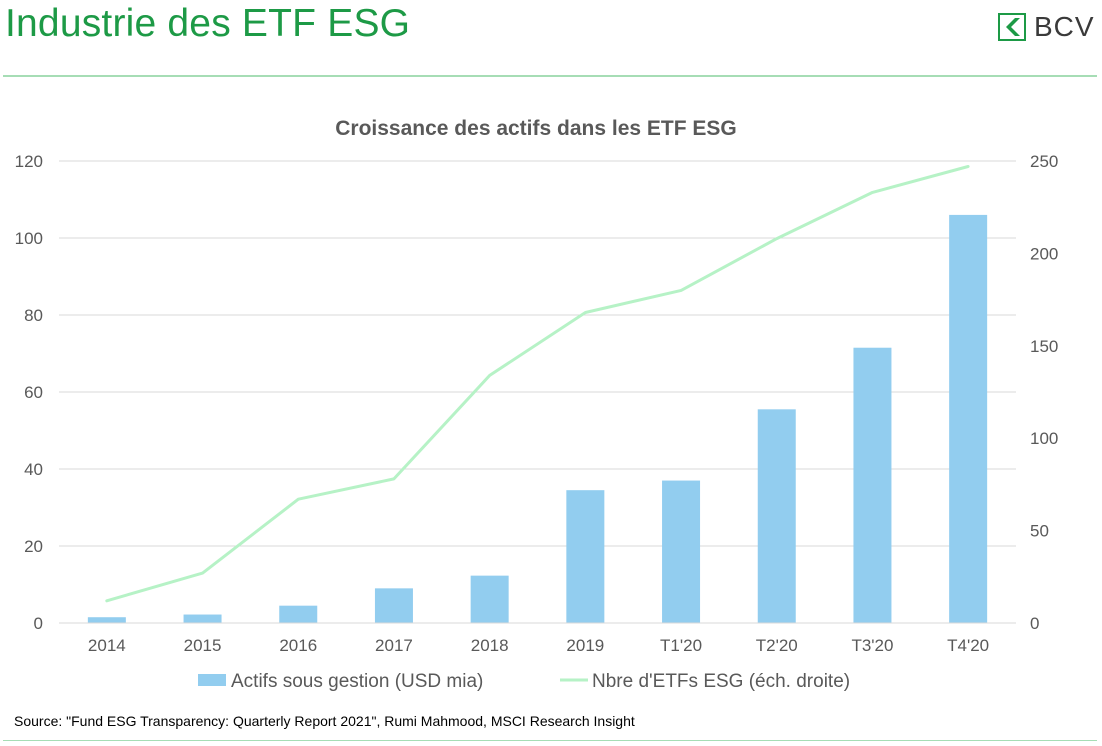 This screenshot has height=746, width=1102. Describe the element at coordinates (536, 128) in the screenshot. I see `chart-title: Croissance des actifs dans les ETF ESG` at that location.